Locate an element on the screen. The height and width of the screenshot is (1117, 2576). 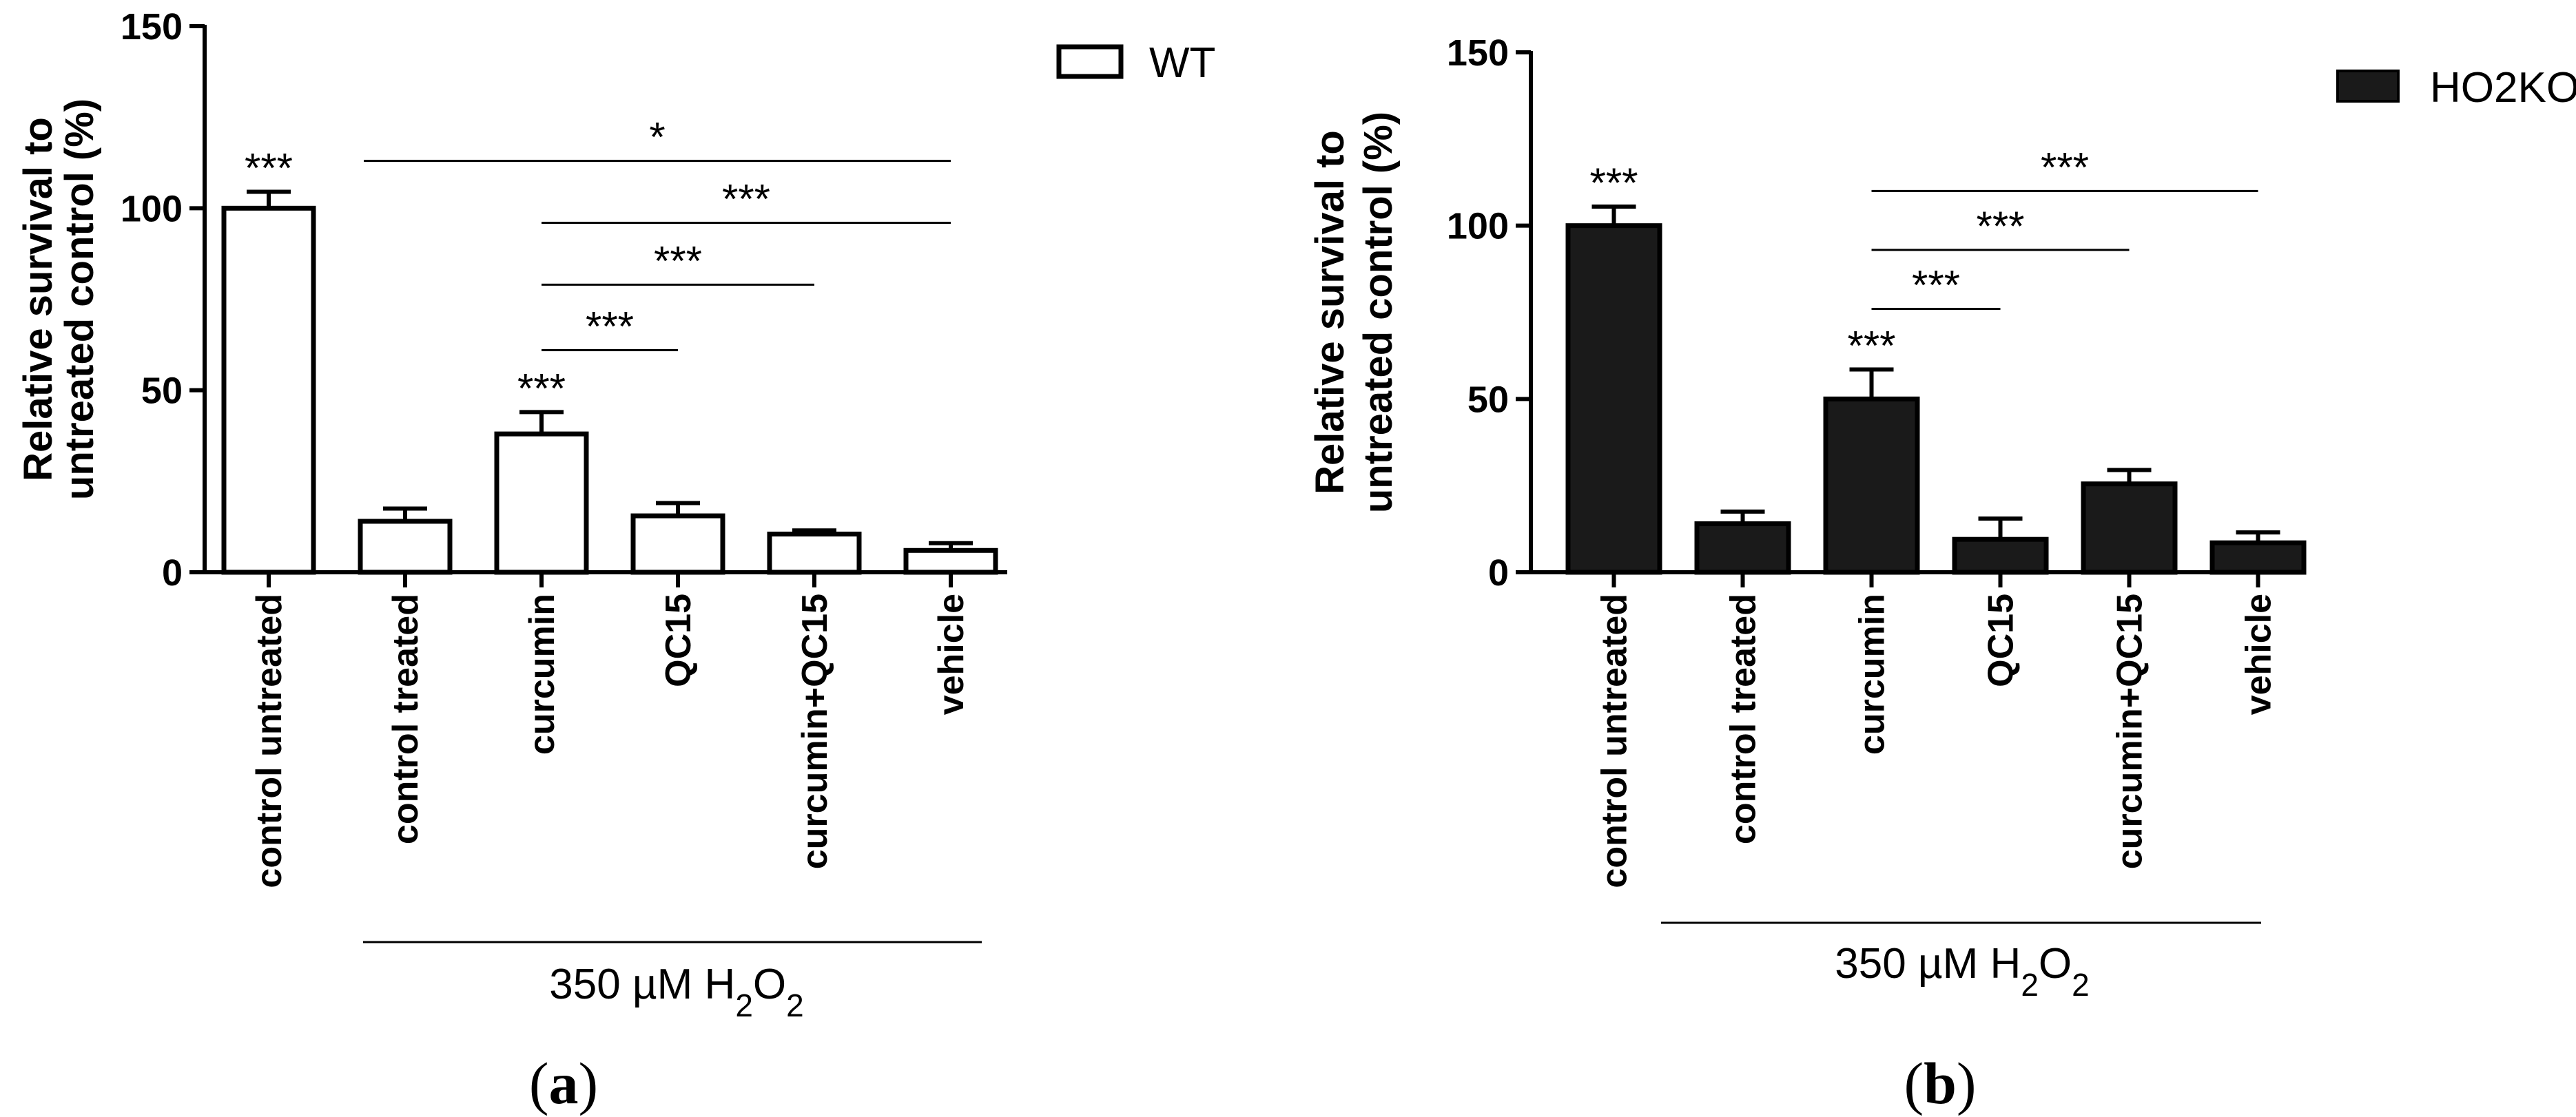
b-category-label: QC15 is located at coordinates (2001, 641).